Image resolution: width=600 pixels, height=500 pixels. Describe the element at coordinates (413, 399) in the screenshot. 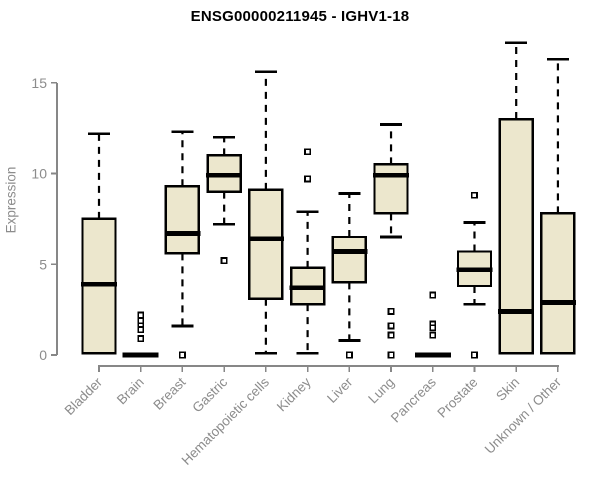

I see `x-axis-category-label-pancreas: Pancreas` at that location.